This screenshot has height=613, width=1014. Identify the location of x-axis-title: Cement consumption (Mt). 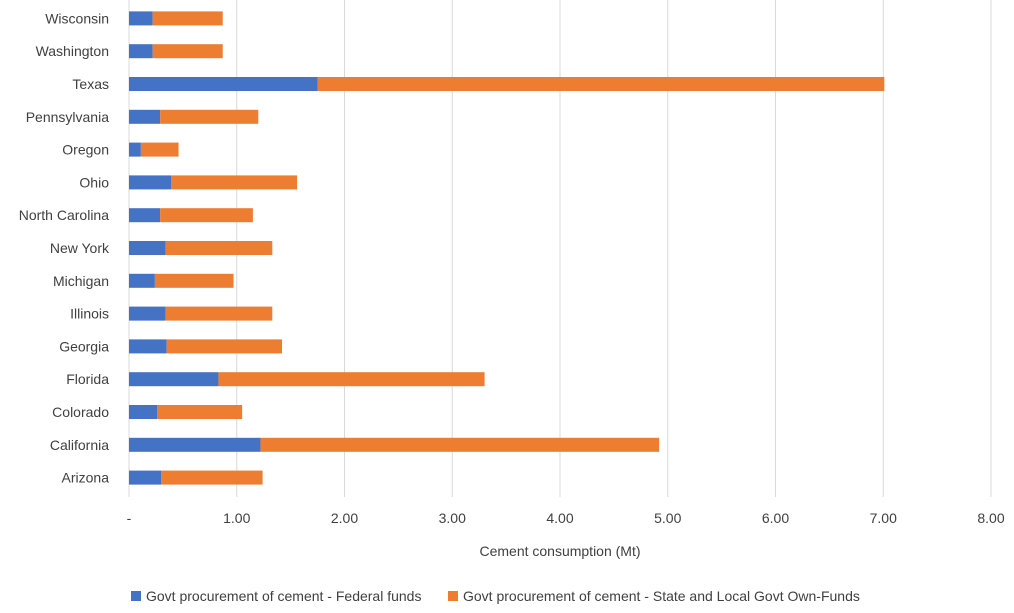
(559, 551).